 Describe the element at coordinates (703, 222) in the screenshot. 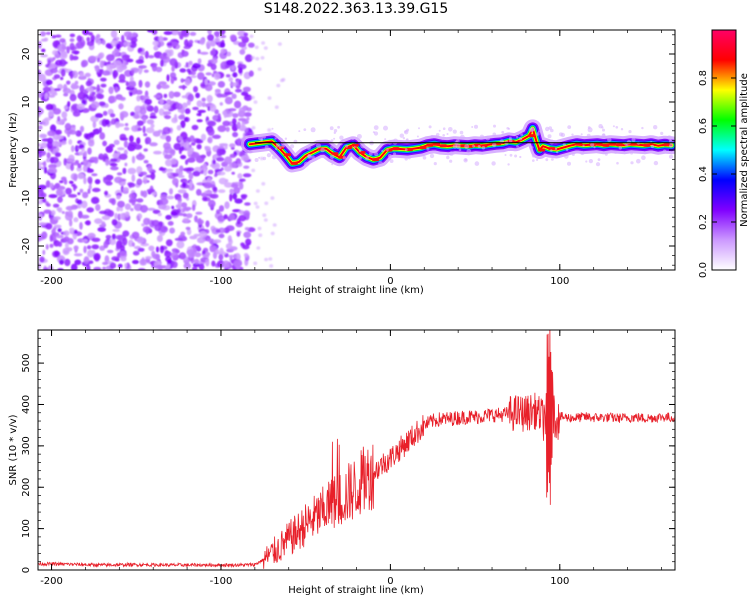

I see `colorbar-tick-label: 0.2` at that location.